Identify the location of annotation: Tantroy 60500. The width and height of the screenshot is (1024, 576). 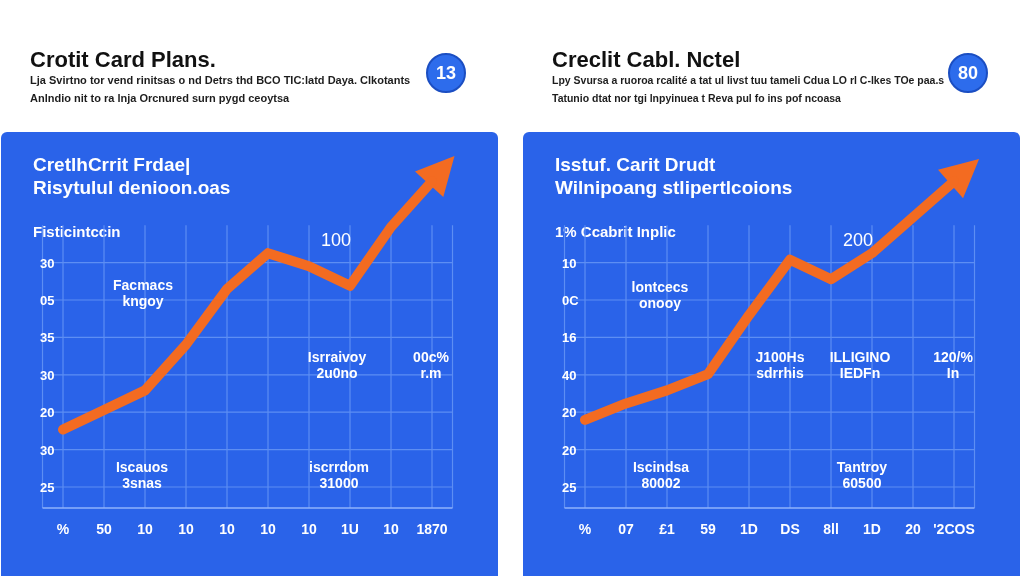
(862, 475).